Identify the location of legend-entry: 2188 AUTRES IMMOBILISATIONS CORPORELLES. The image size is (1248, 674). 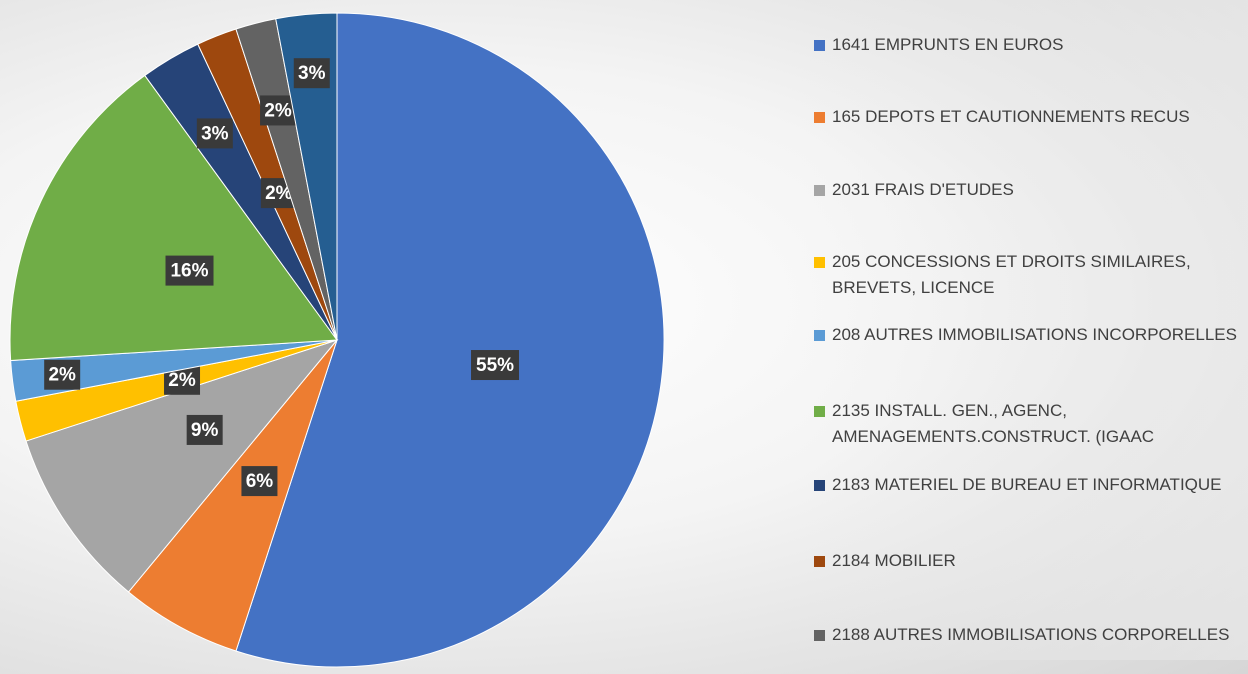
(1031, 635).